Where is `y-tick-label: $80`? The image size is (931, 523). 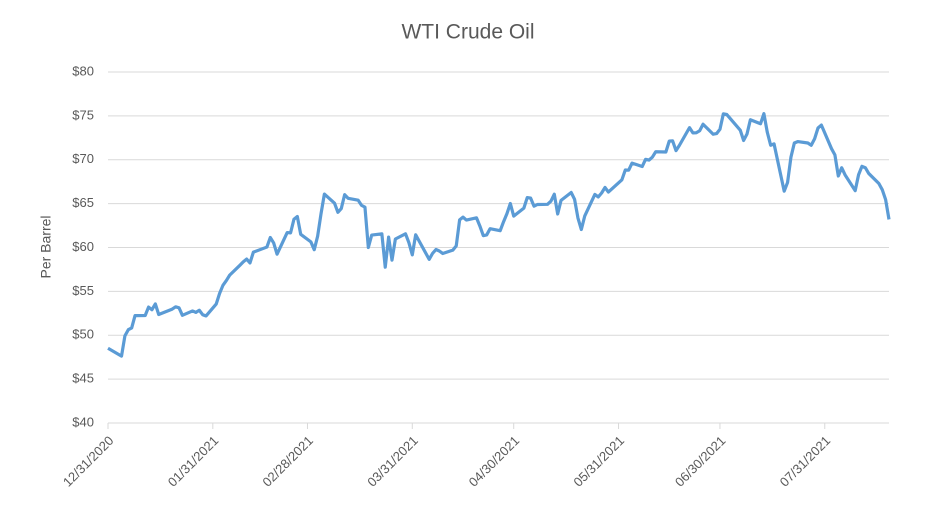 y-tick-label: $80 is located at coordinates (83, 70).